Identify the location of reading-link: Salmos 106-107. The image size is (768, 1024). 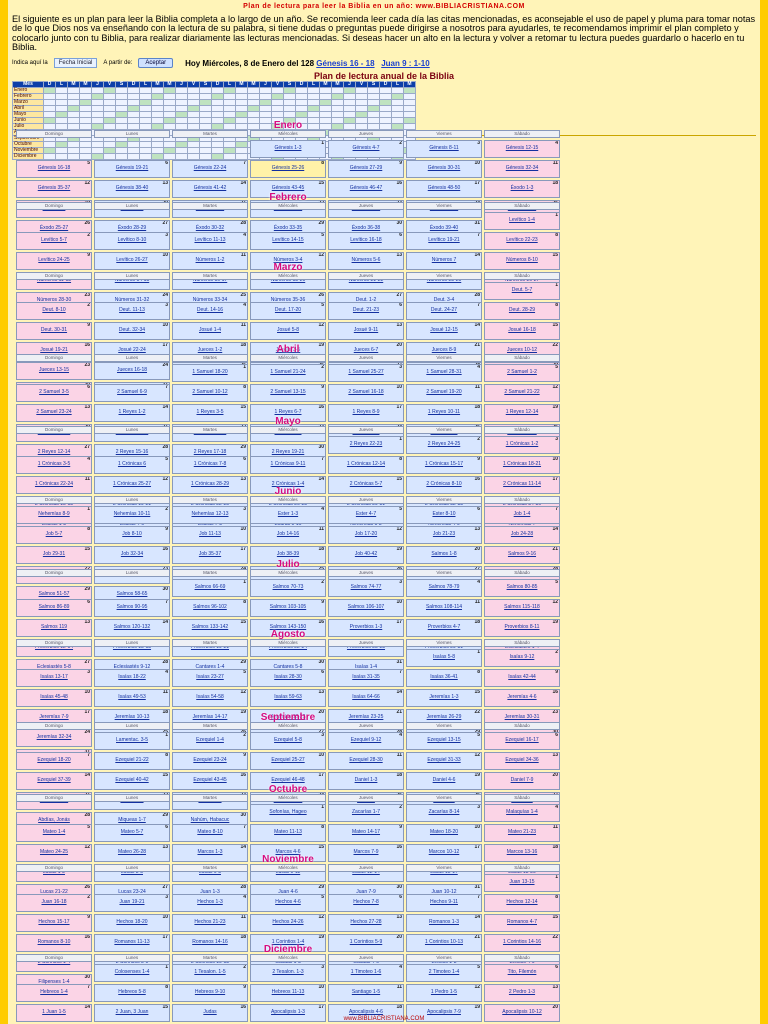
(366, 607).